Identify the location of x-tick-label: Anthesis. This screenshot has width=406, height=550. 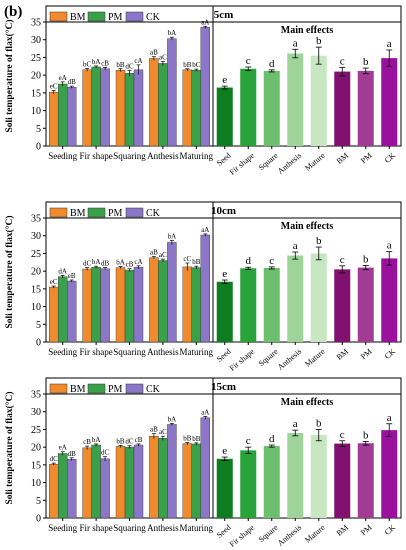
(163, 156).